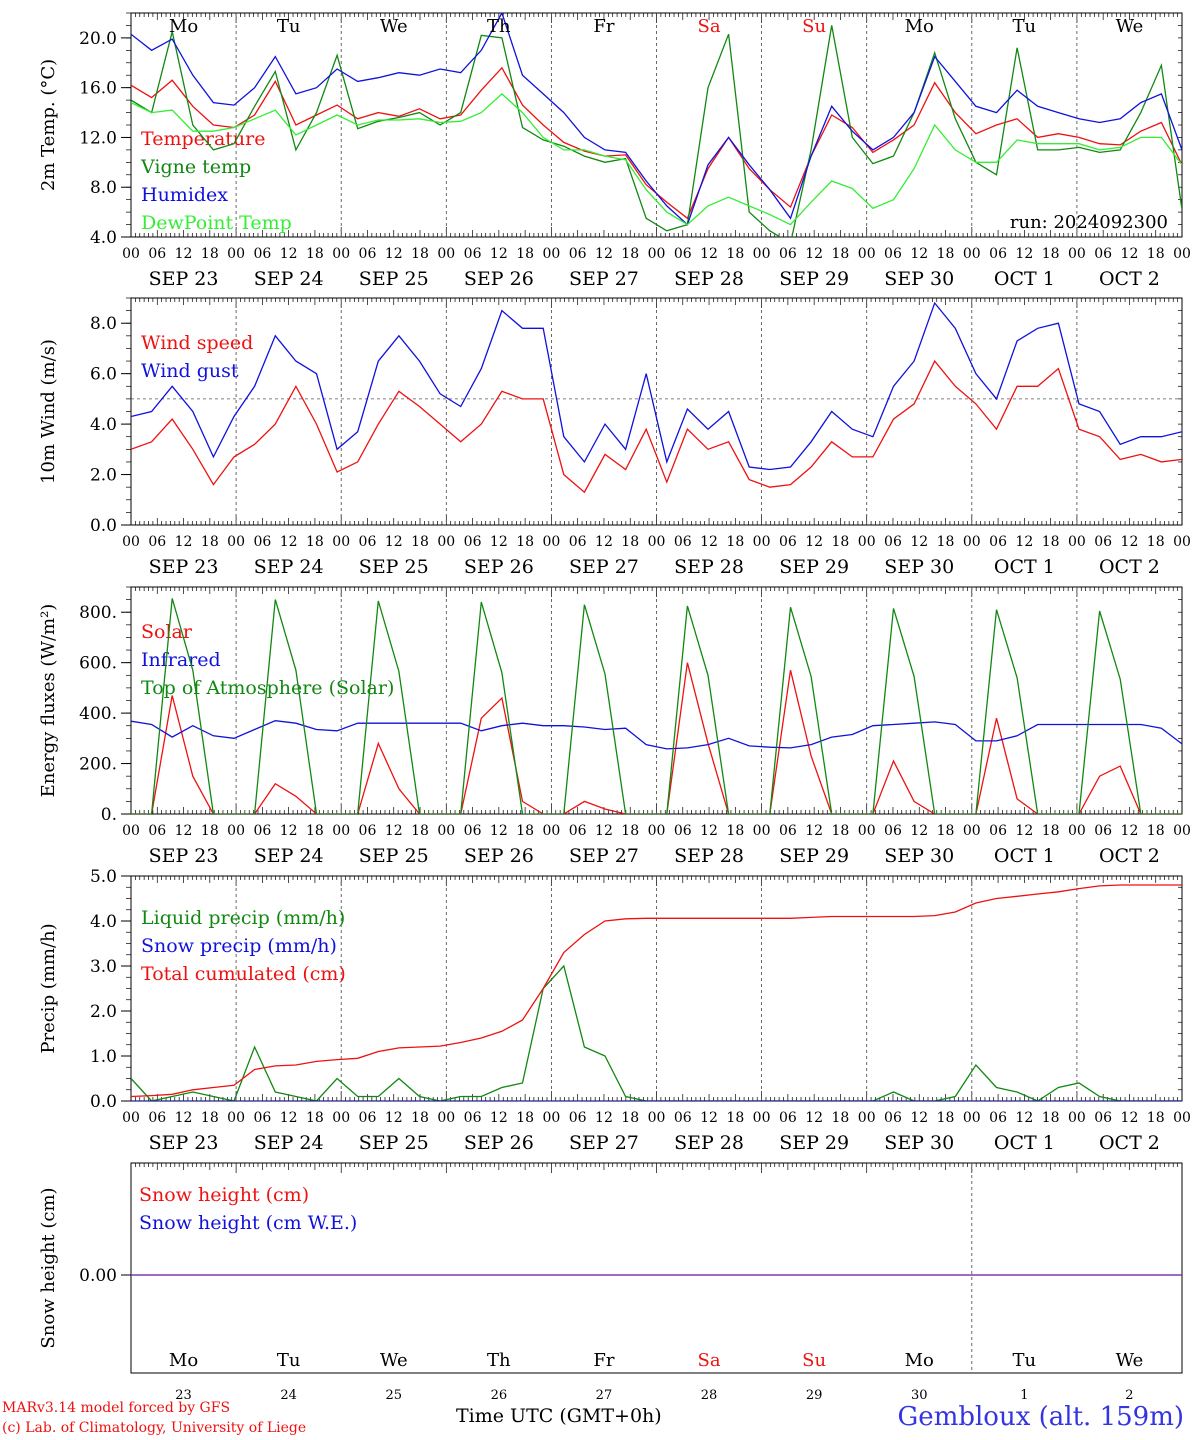 The image size is (1194, 1440). What do you see at coordinates (98, 664) in the screenshot?
I see `y-tick-label: 600.` at bounding box center [98, 664].